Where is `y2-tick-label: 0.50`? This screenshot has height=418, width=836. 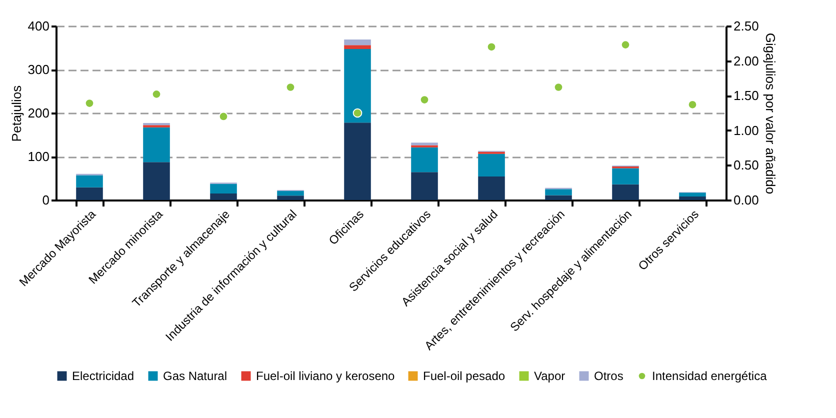
y2-tick-label: 0.50 is located at coordinates (746, 165).